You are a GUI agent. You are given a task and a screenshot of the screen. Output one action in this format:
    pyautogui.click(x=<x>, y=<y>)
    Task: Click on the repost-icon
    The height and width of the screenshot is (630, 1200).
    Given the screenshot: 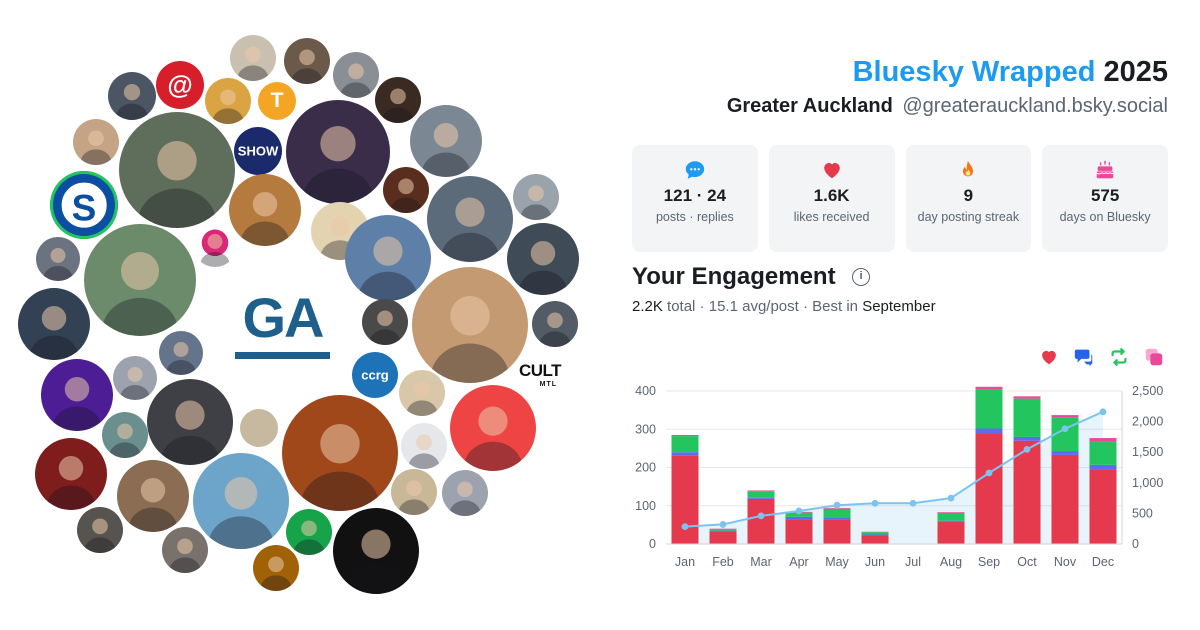 What is the action you would take?
    pyautogui.click(x=1119, y=357)
    